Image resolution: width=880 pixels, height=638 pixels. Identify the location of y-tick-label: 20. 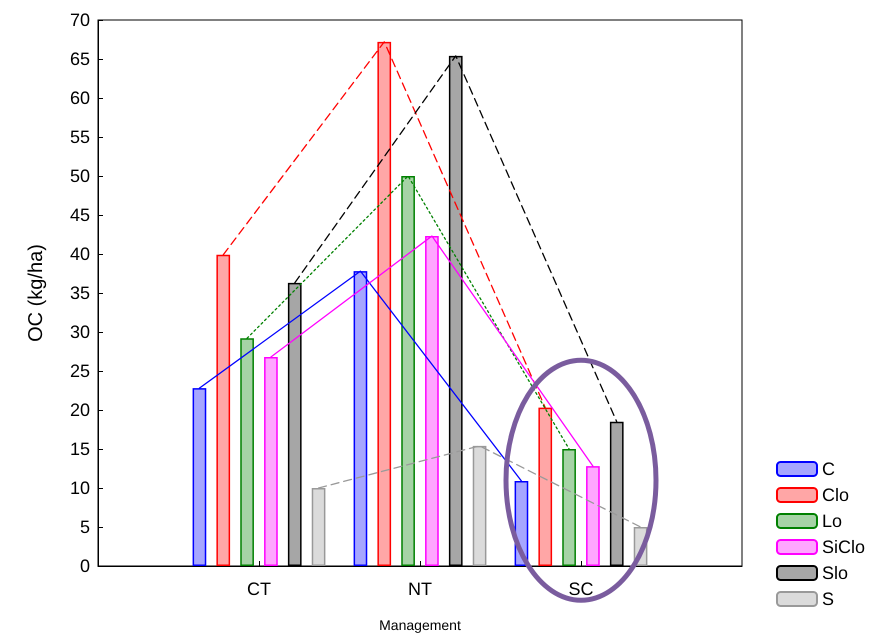
(80, 410).